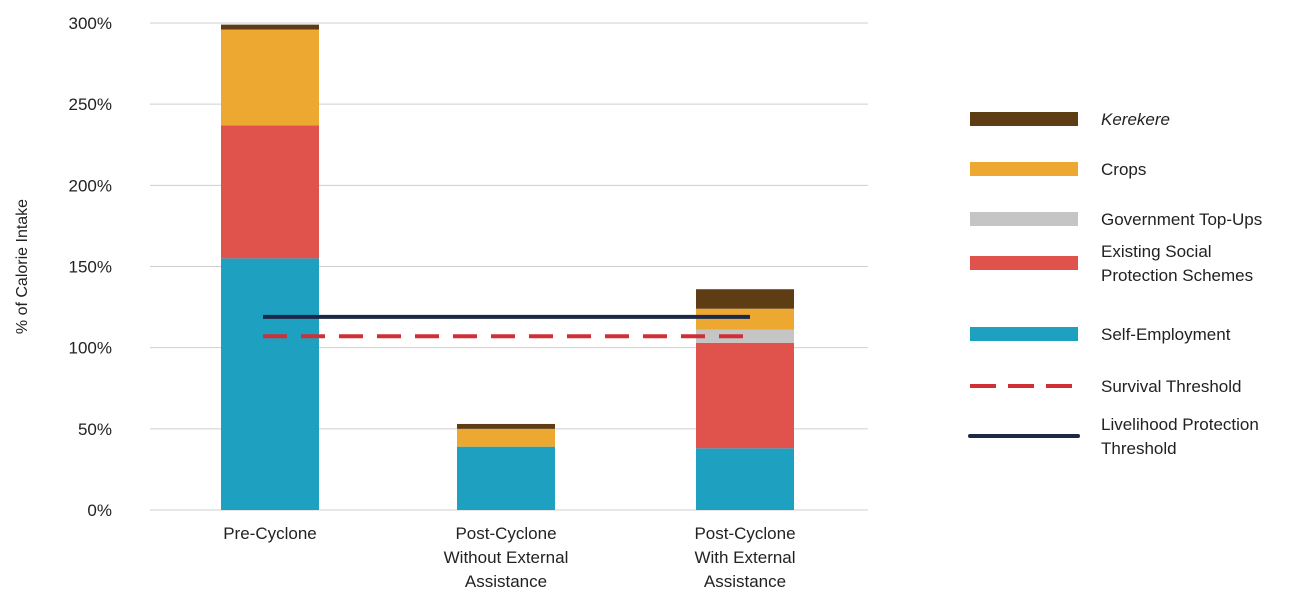 Image resolution: width=1303 pixels, height=597 pixels. What do you see at coordinates (1123, 169) in the screenshot?
I see `legend-label: Crops` at bounding box center [1123, 169].